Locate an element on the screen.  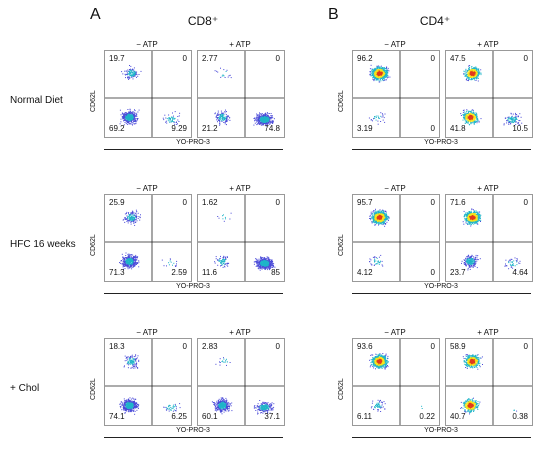
y-axis-label-cd4-2: CD62L is located at coordinates (341, 389).